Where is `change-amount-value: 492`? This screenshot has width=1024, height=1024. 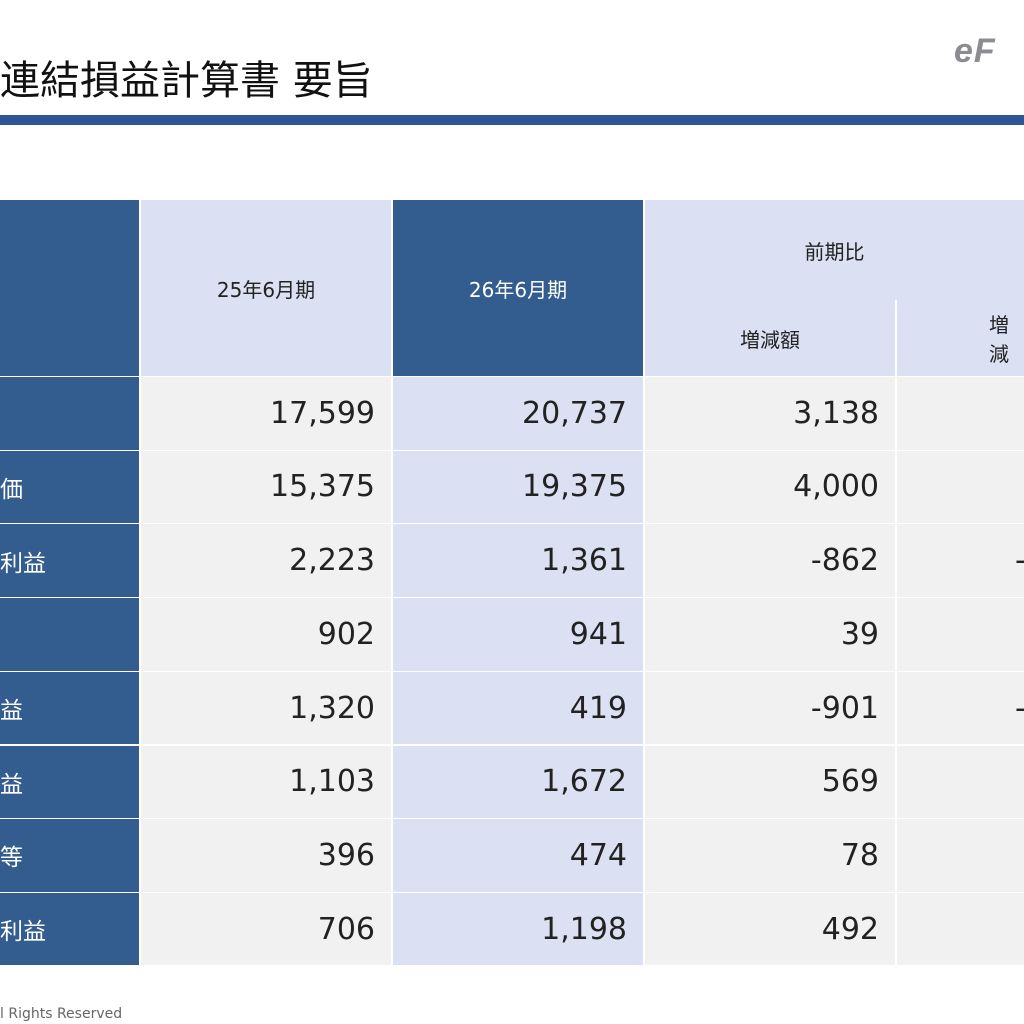
change-amount-value: 492 is located at coordinates (770, 929).